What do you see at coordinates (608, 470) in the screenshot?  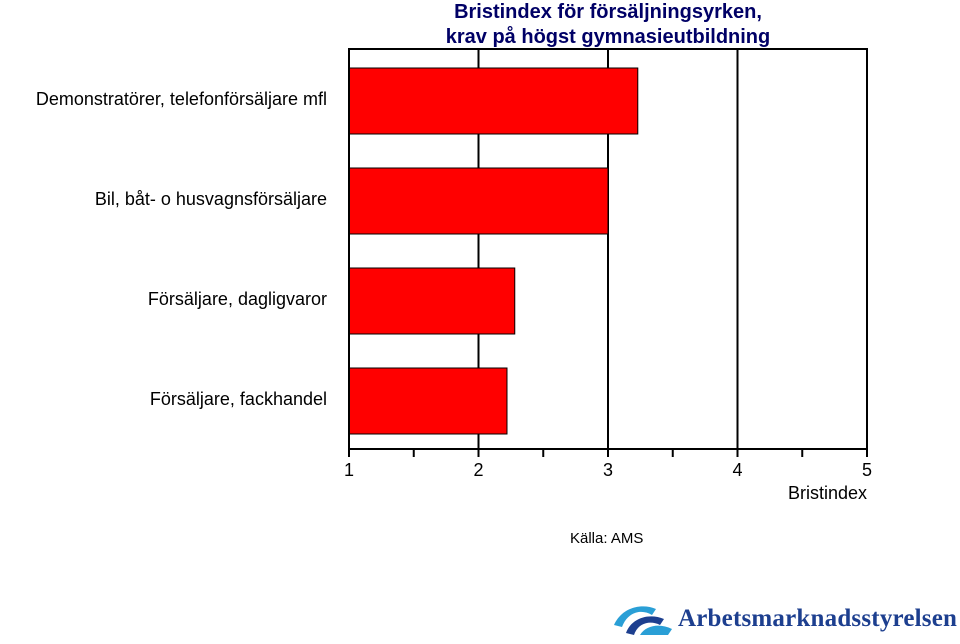 I see `x-tick-label: 3` at bounding box center [608, 470].